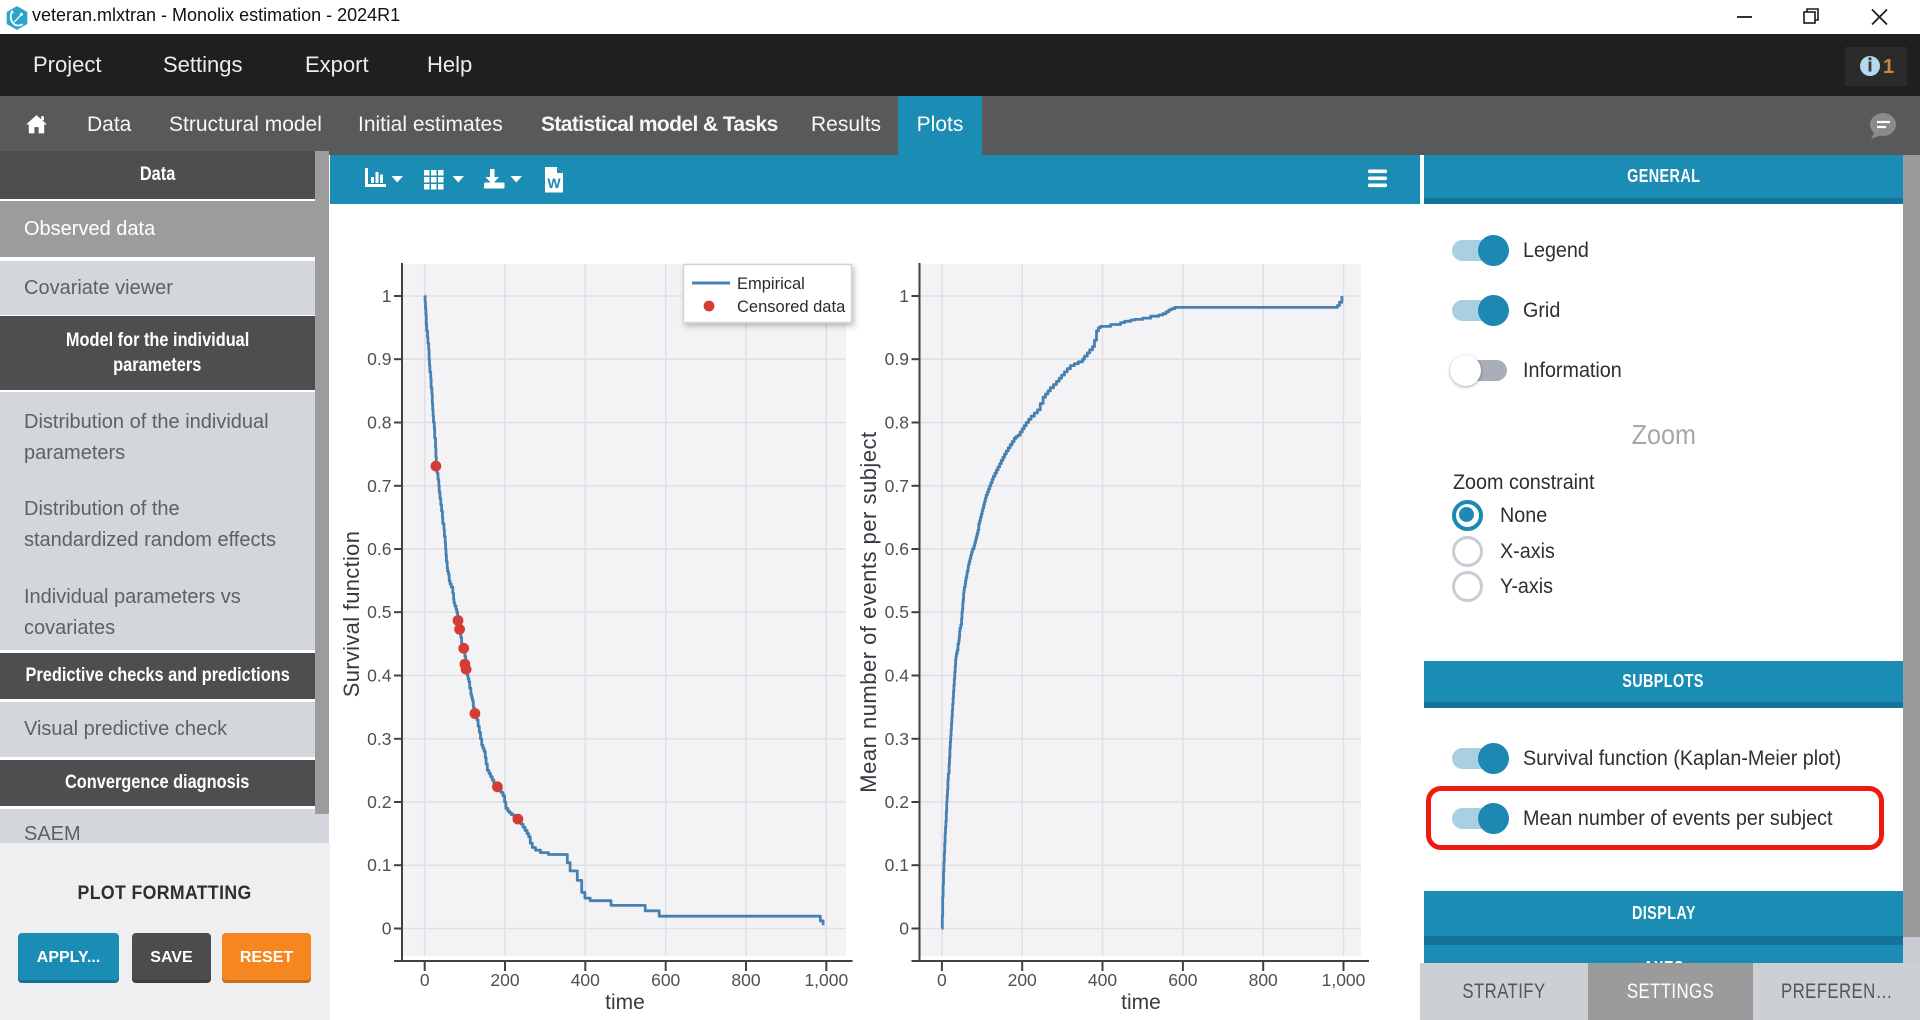 The height and width of the screenshot is (1020, 1920). I want to click on svg-text: Empirical, so click(771, 284).